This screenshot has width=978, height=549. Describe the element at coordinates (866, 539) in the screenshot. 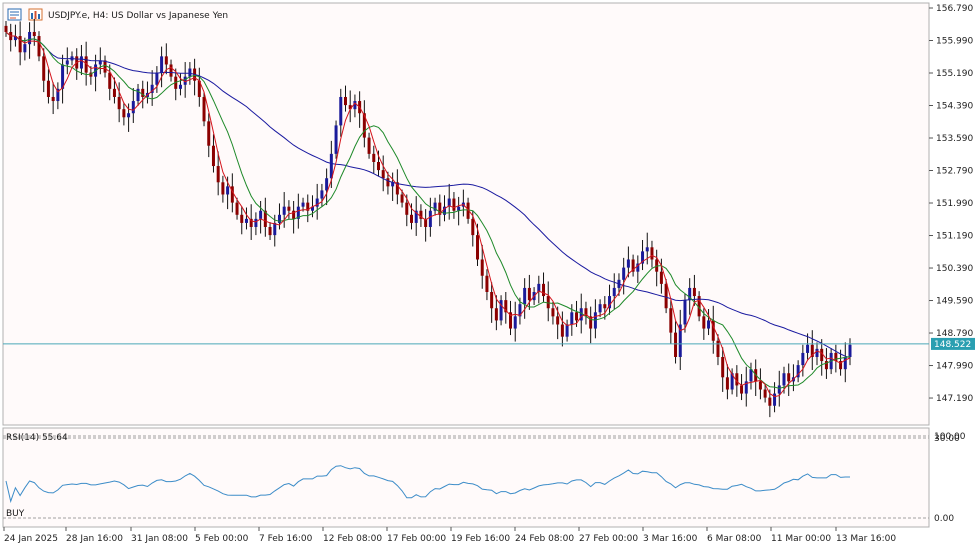

I see `time-tick-label: 13 Mar 16:00` at that location.